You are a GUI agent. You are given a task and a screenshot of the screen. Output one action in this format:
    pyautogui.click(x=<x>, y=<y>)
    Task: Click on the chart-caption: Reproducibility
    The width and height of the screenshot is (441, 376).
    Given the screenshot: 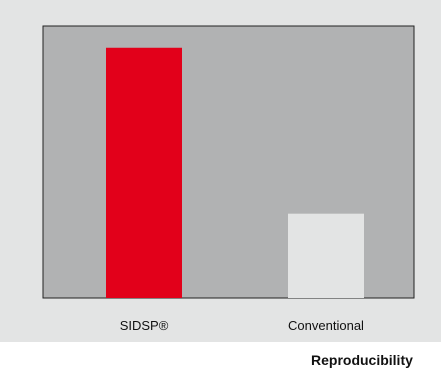 What is the action you would take?
    pyautogui.click(x=362, y=360)
    